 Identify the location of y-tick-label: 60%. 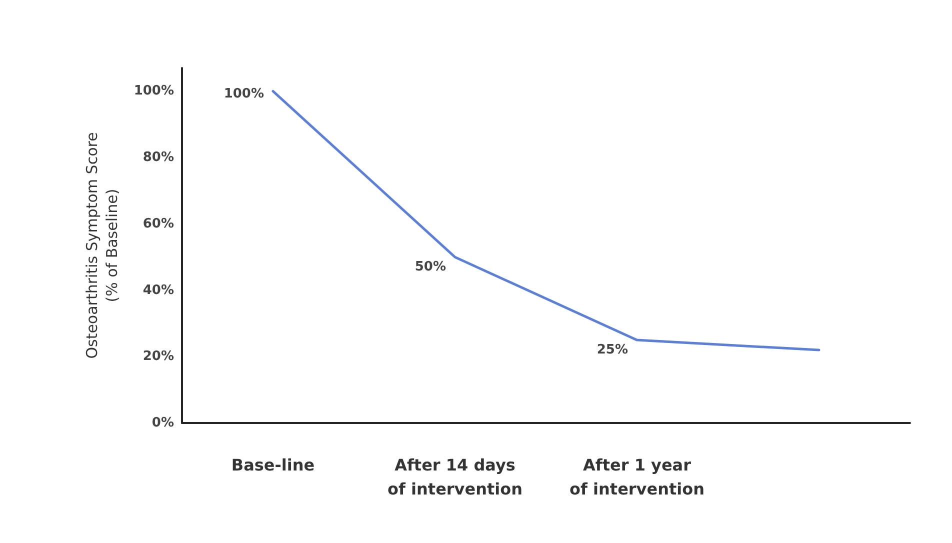
(158, 224).